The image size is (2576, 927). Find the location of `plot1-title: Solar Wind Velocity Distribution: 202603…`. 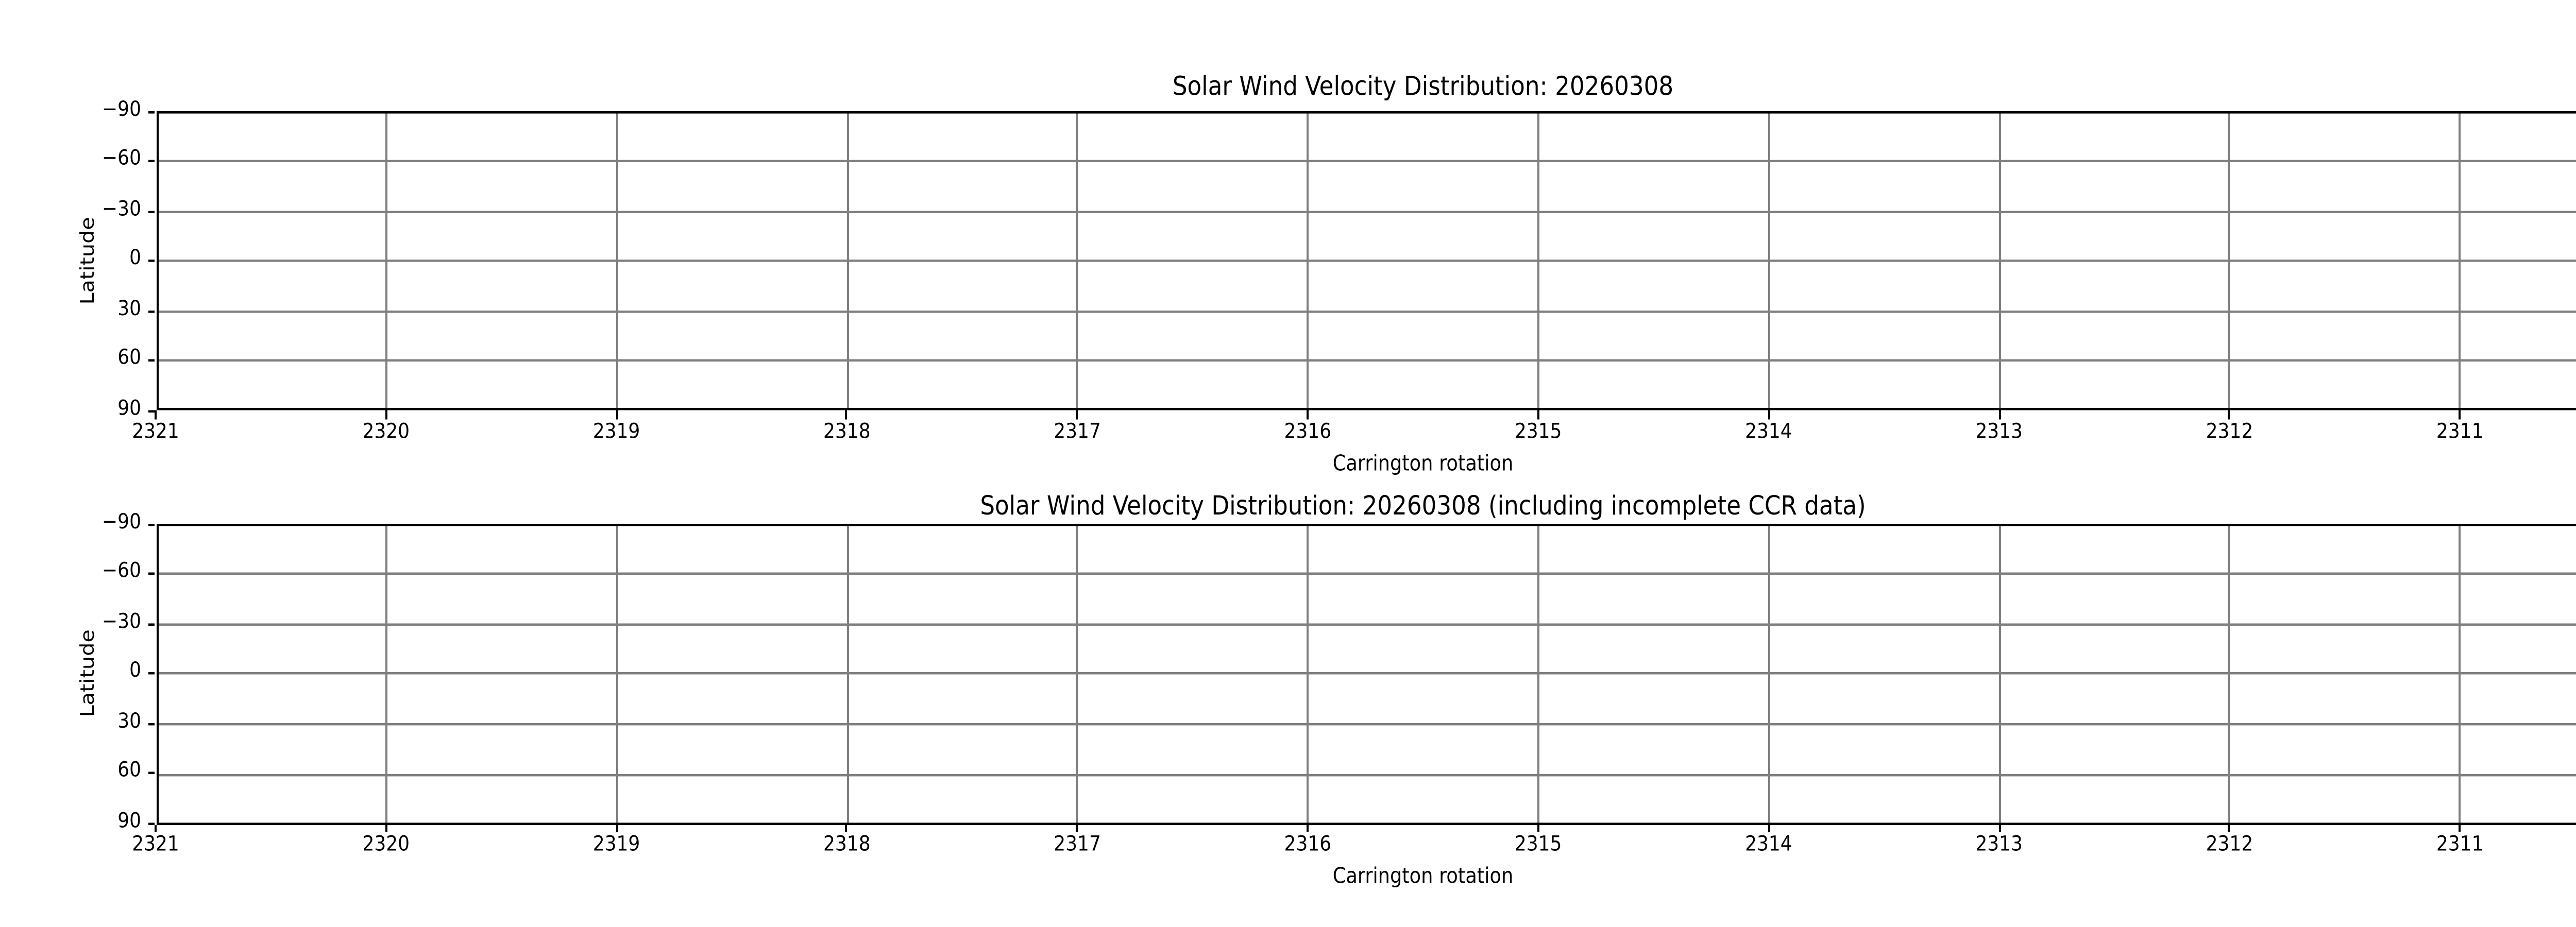

plot1-title: Solar Wind Velocity Distribution: 202603… is located at coordinates (1423, 87).